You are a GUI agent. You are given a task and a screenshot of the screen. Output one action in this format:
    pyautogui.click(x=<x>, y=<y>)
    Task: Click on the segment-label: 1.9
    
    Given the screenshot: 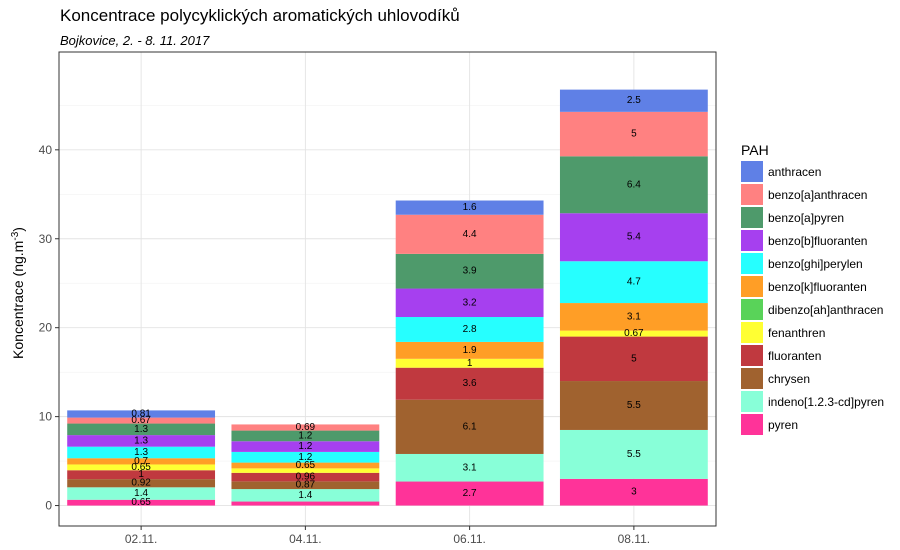 What is the action you would take?
    pyautogui.click(x=470, y=350)
    